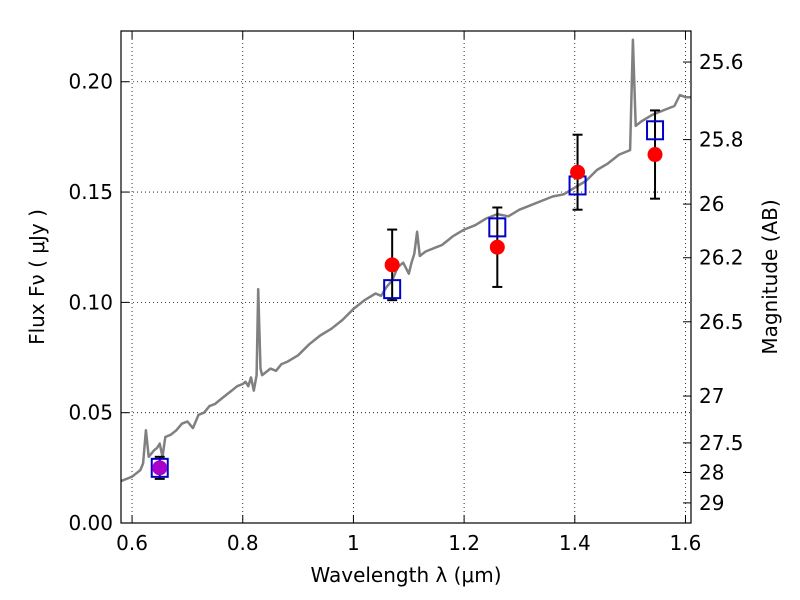 The image size is (800, 600). What do you see at coordinates (721, 443) in the screenshot?
I see `mag-tick-label-6: 27.5` at bounding box center [721, 443].